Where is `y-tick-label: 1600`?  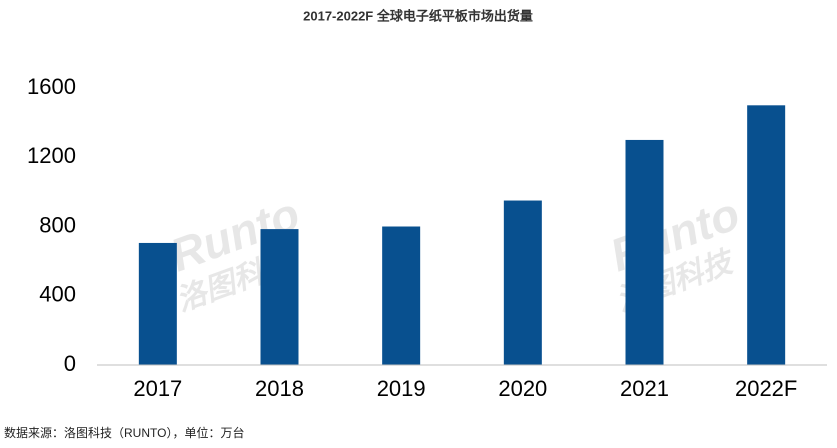
y-tick-label: 1600 is located at coordinates (51, 86).